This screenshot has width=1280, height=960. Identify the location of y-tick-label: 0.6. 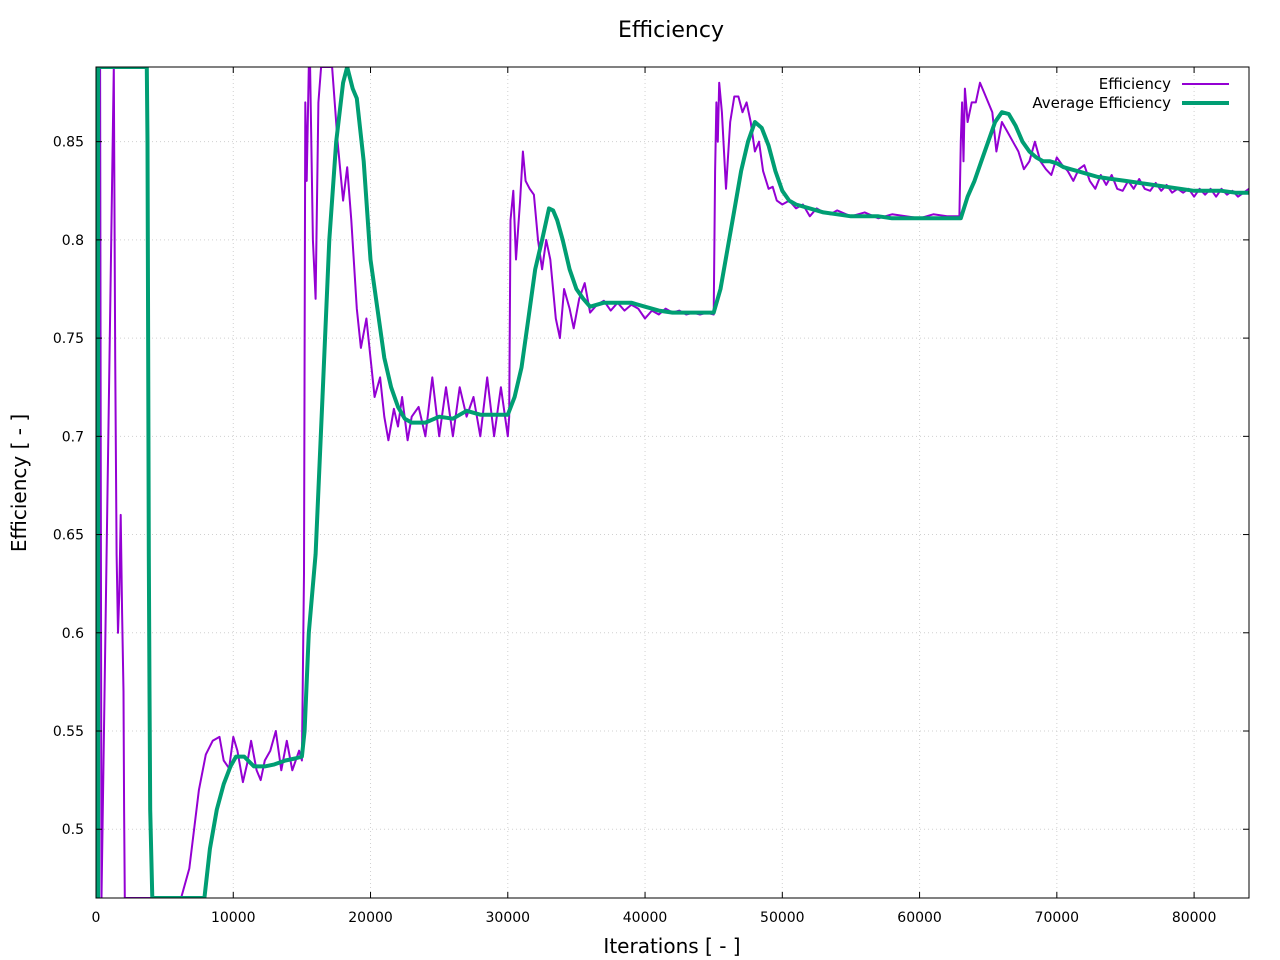
(73, 634).